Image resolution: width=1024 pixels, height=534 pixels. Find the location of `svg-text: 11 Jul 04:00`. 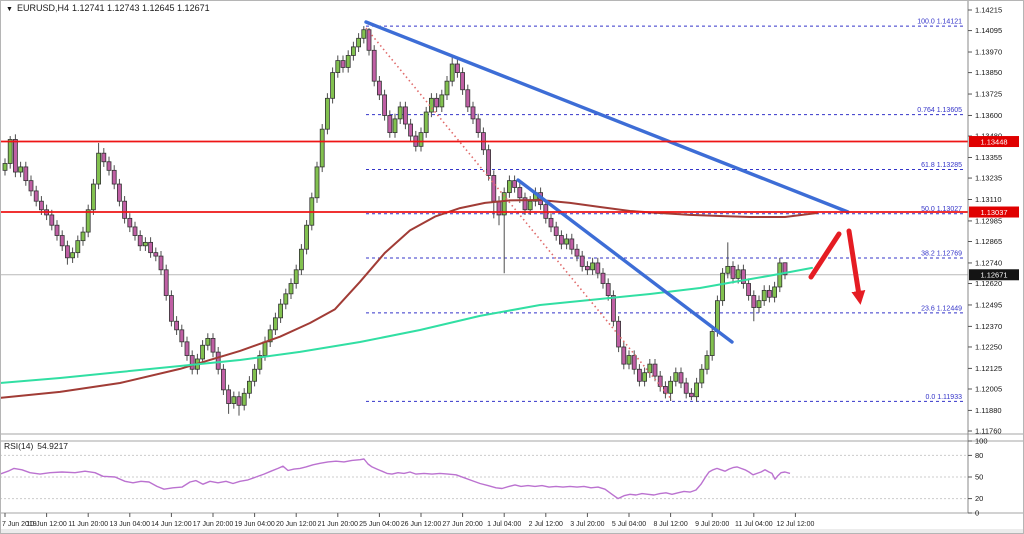

svg-text: 11 Jul 04:00 is located at coordinates (754, 524).